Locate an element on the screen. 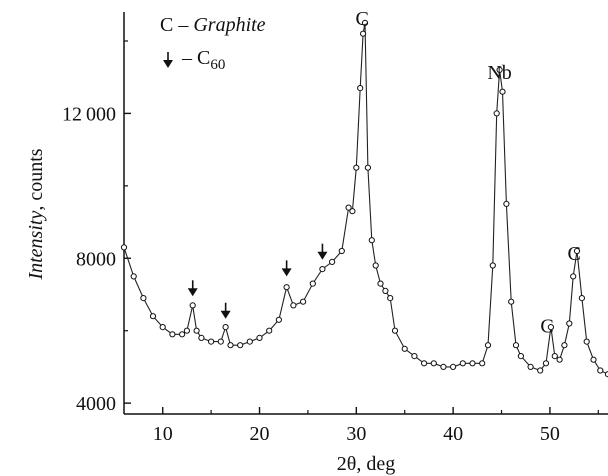 This screenshot has height=476, width=608. legend-c60-dash: – is located at coordinates (187, 58).